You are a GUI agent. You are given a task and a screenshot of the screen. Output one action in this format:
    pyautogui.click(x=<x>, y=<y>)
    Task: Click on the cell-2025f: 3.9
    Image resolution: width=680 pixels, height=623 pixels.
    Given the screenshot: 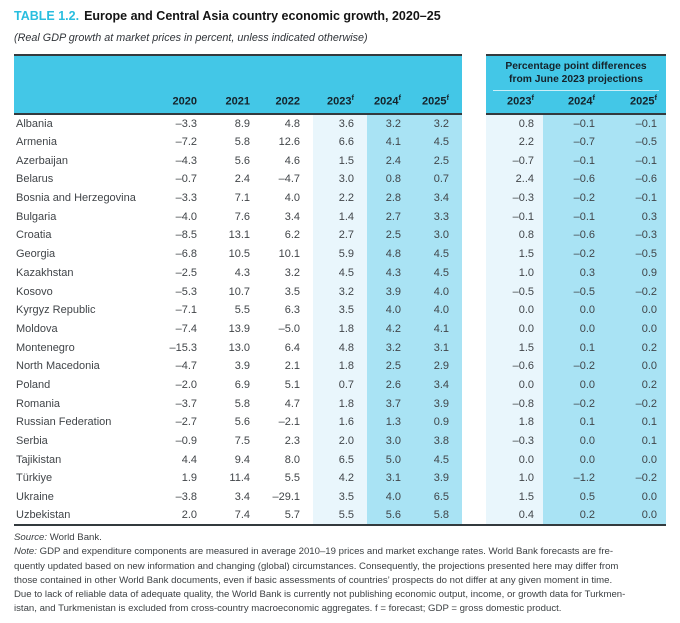 What is the action you would take?
    pyautogui.click(x=438, y=403)
    